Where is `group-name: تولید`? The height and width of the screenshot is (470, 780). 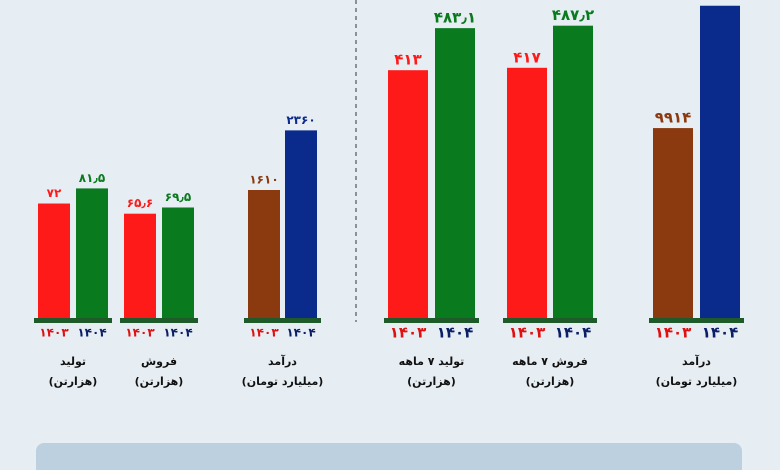 group-name: تولید is located at coordinates (73, 361).